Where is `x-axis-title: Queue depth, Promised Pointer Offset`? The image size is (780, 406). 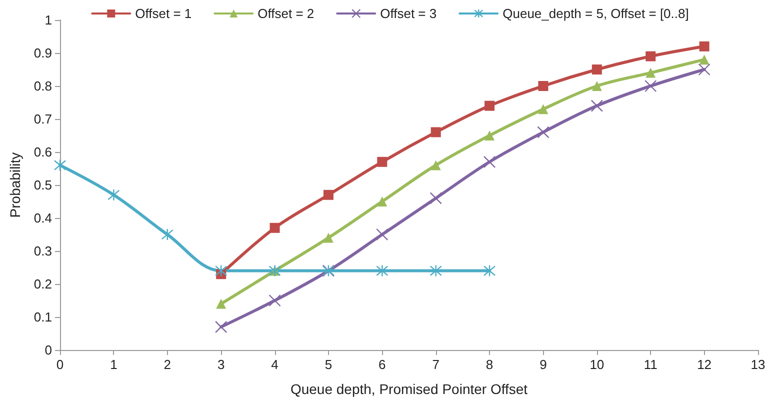
x-axis-title: Queue depth, Promised Pointer Offset is located at coordinates (409, 389).